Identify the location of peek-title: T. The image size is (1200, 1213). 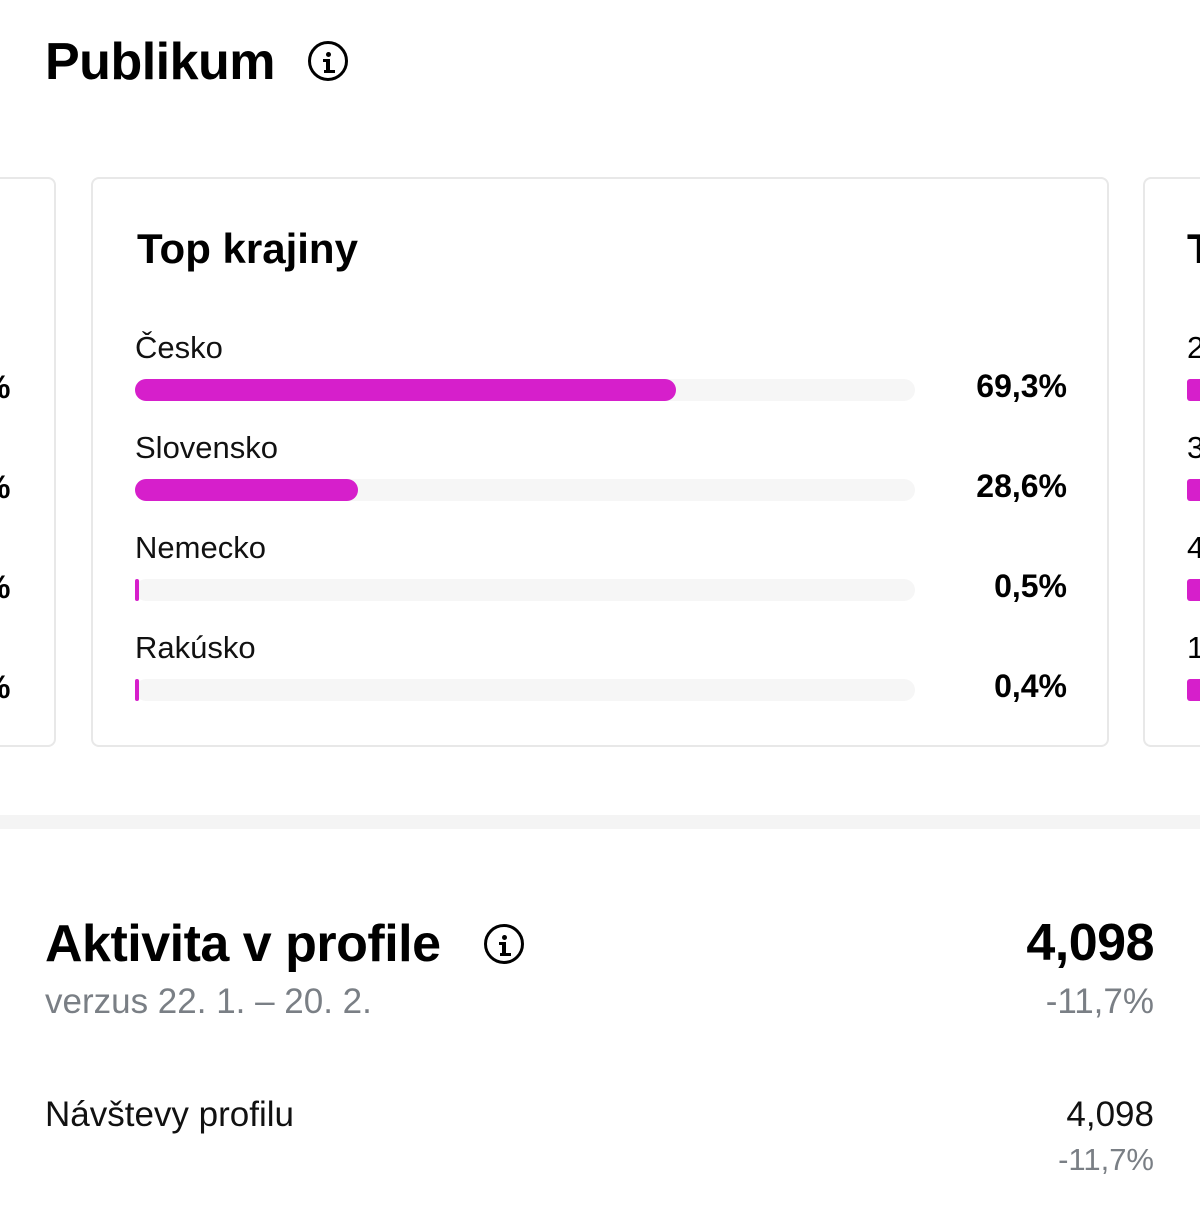
(1193, 249).